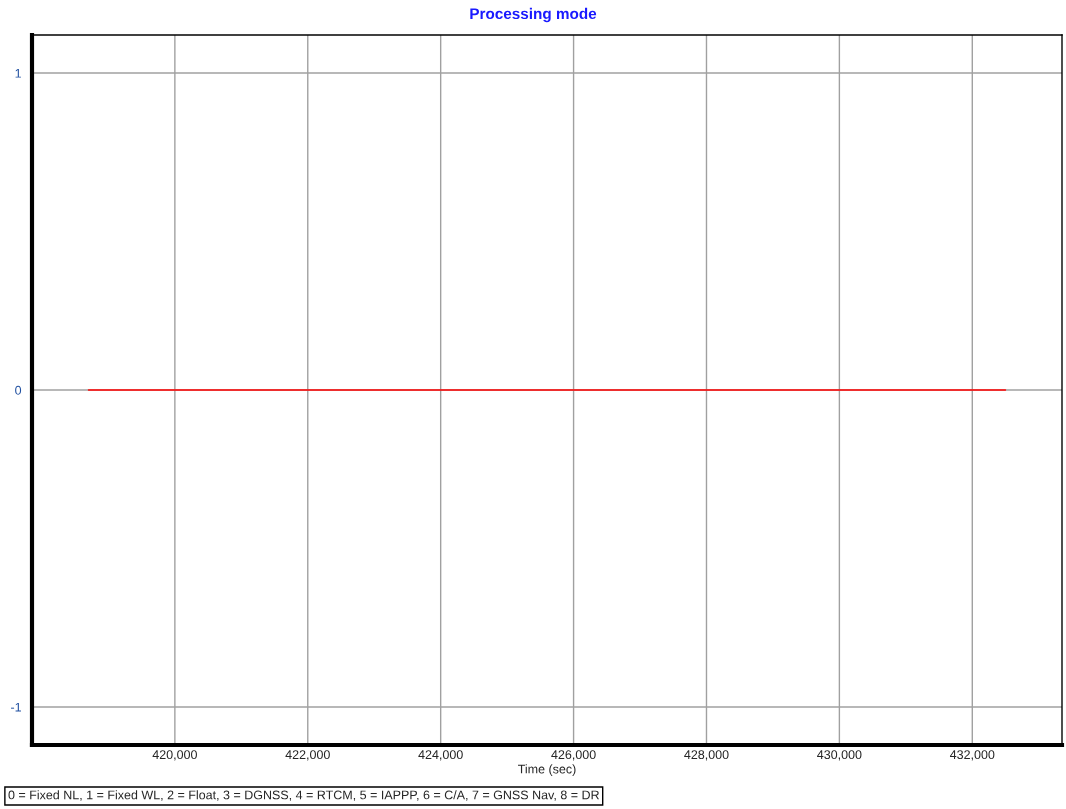  I want to click on x-tick-label: 430,000, so click(839, 755).